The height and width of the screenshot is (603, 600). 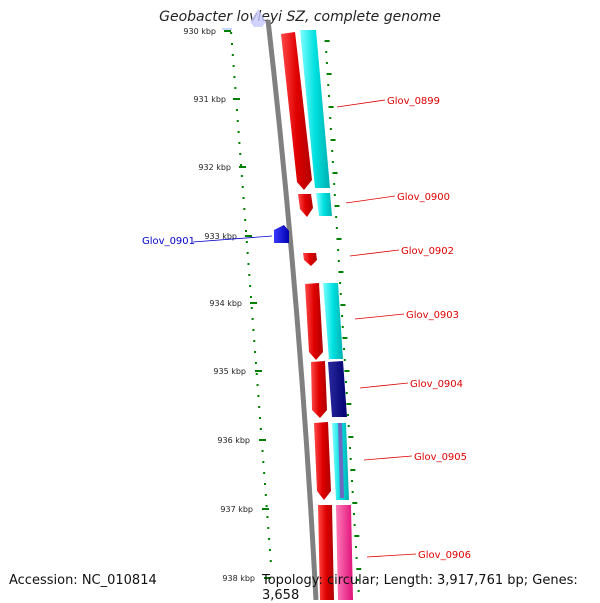 What do you see at coordinates (314, 321) in the screenshot?
I see `gene-glov-0903-arrow` at bounding box center [314, 321].